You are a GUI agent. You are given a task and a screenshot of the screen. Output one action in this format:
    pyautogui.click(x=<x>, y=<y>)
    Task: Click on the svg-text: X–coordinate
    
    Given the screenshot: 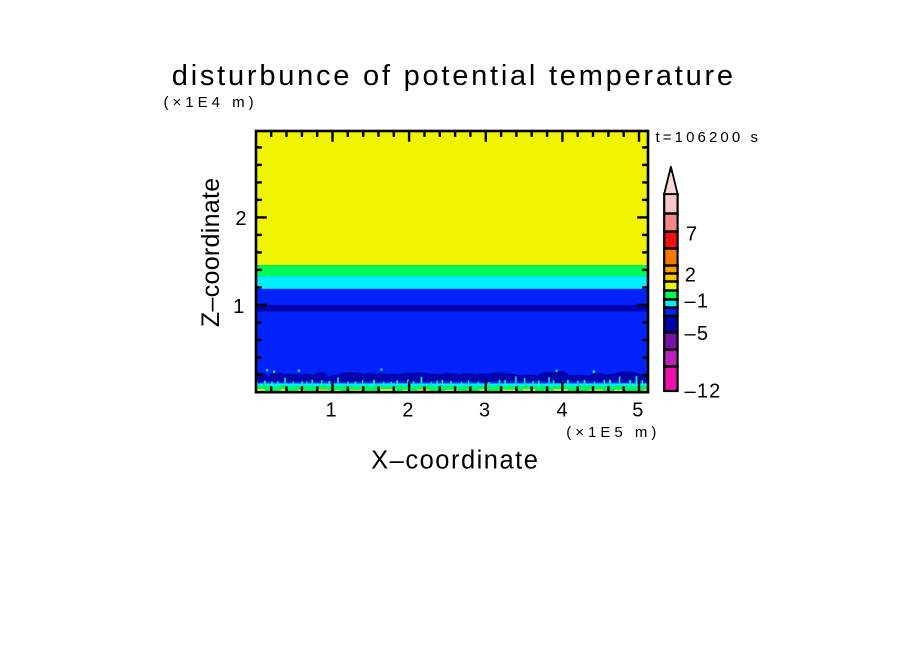 What is the action you would take?
    pyautogui.click(x=455, y=461)
    